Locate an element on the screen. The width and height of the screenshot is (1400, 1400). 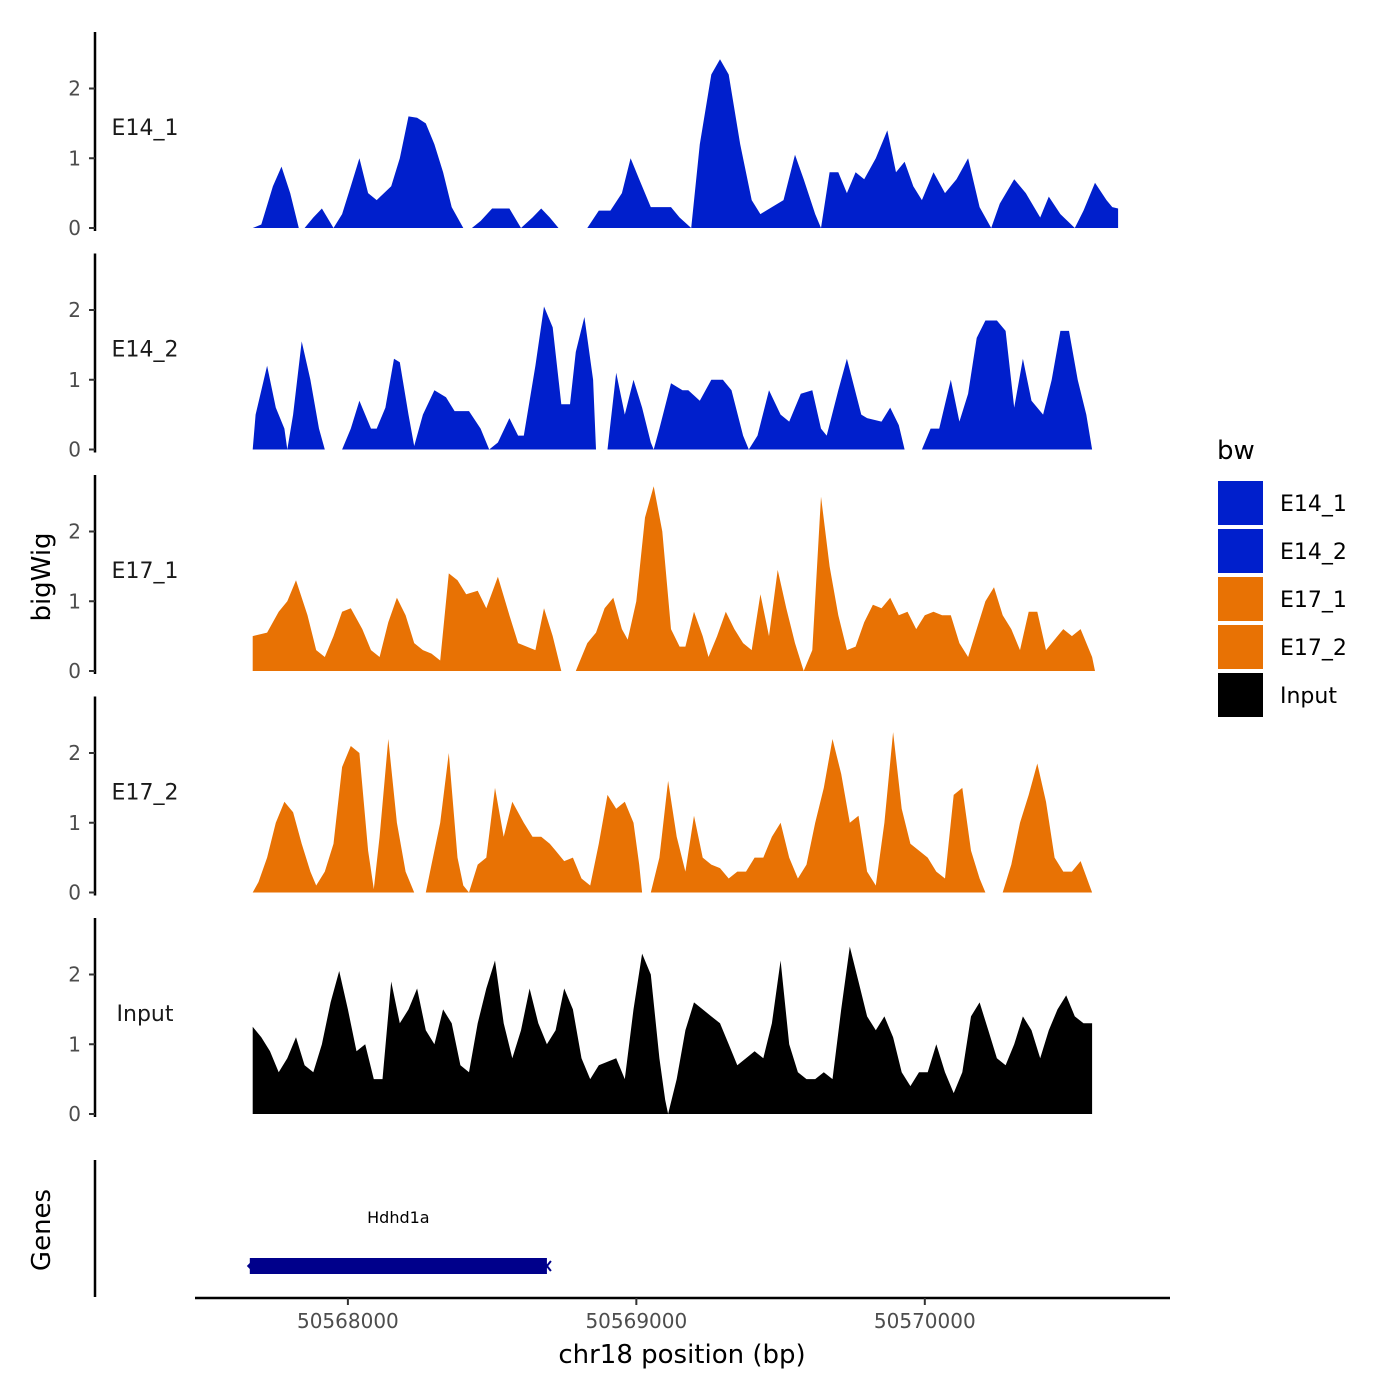
legend-label: E14_2 is located at coordinates (1313, 552).